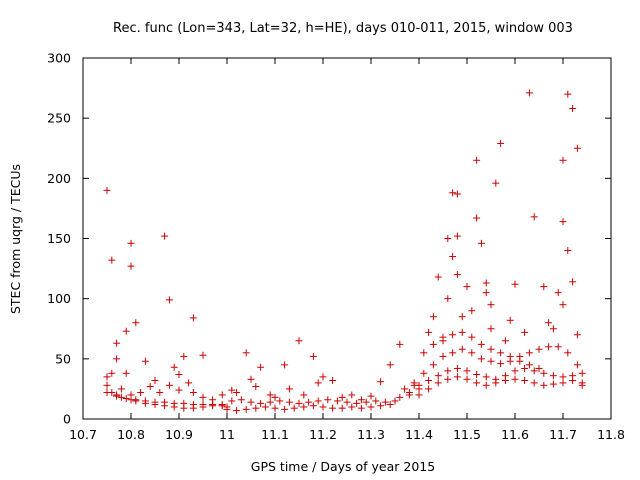  Describe the element at coordinates (59, 238) in the screenshot. I see `y-tick-label: 150` at that location.